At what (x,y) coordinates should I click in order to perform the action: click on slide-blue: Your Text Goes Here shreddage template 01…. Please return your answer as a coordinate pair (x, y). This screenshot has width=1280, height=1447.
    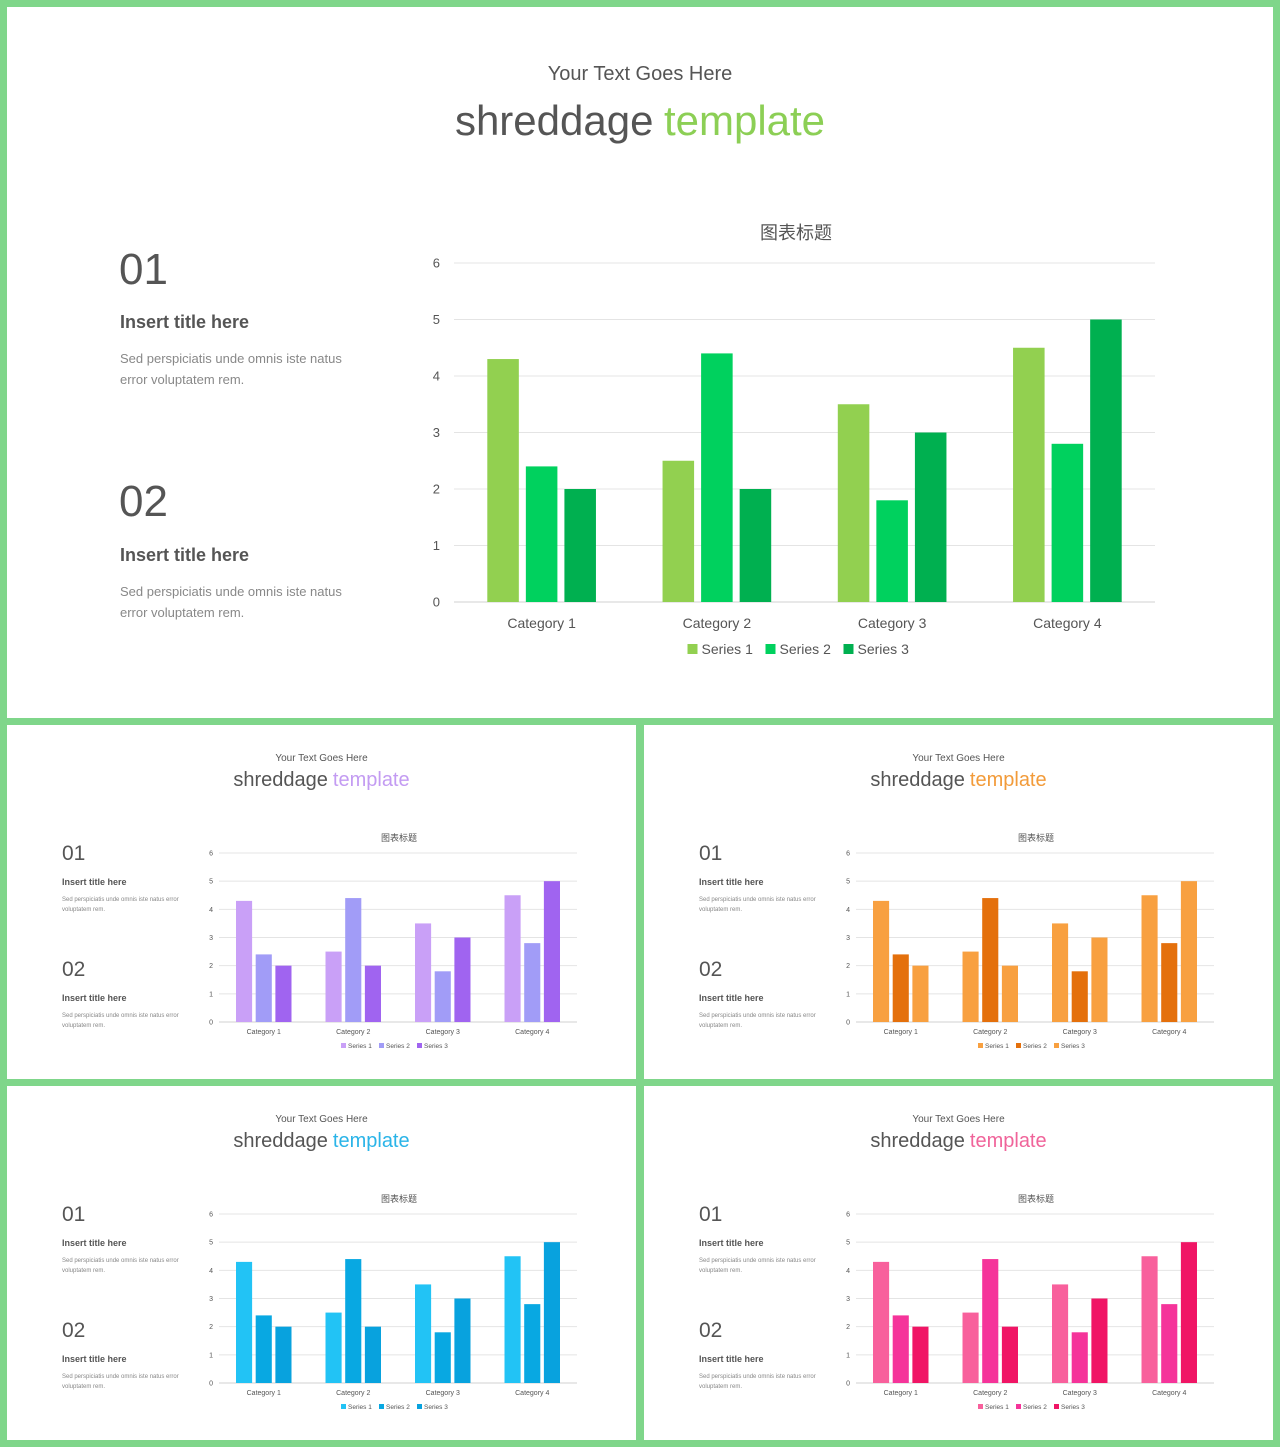
    Looking at the image, I should click on (321, 1263).